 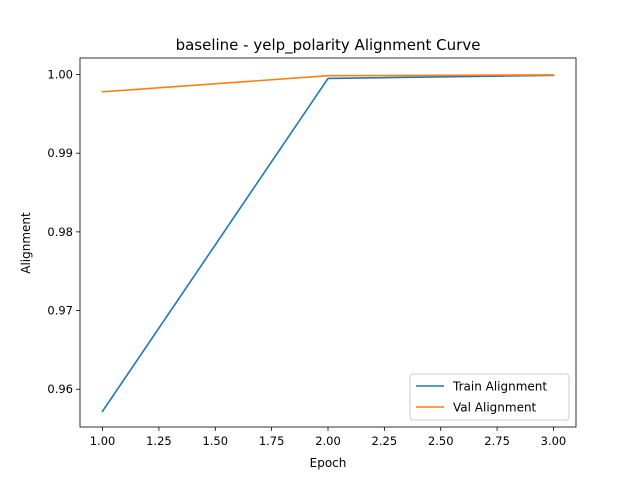 What do you see at coordinates (26, 243) in the screenshot?
I see `y-axis-label: Alignment` at bounding box center [26, 243].